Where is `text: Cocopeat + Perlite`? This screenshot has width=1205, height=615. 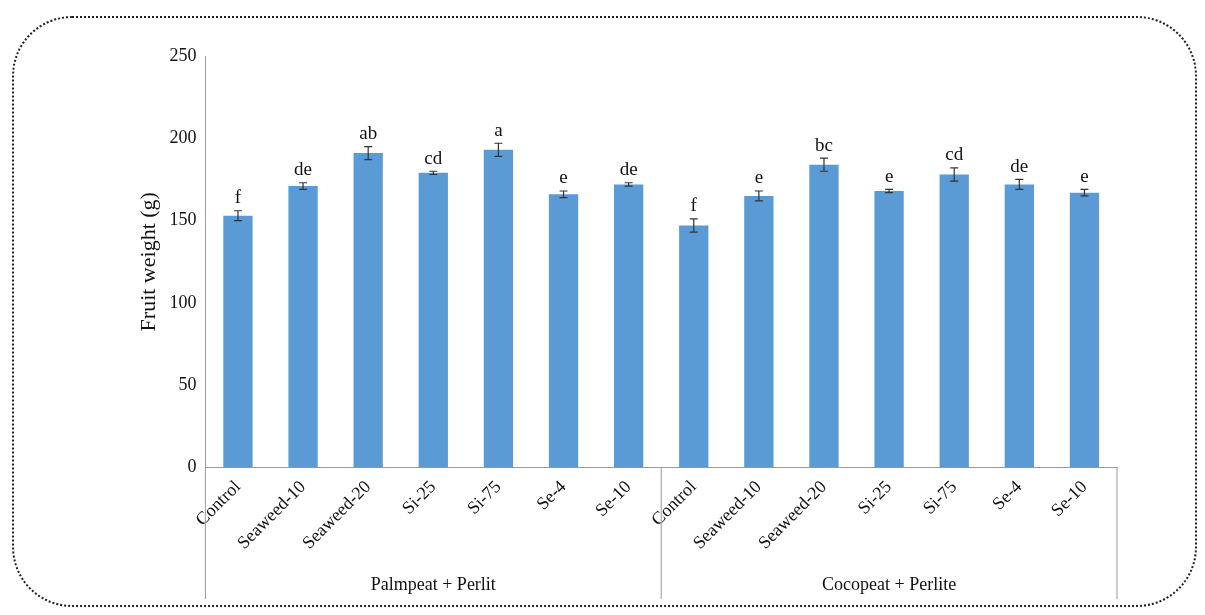 text: Cocopeat + Perlite is located at coordinates (889, 583).